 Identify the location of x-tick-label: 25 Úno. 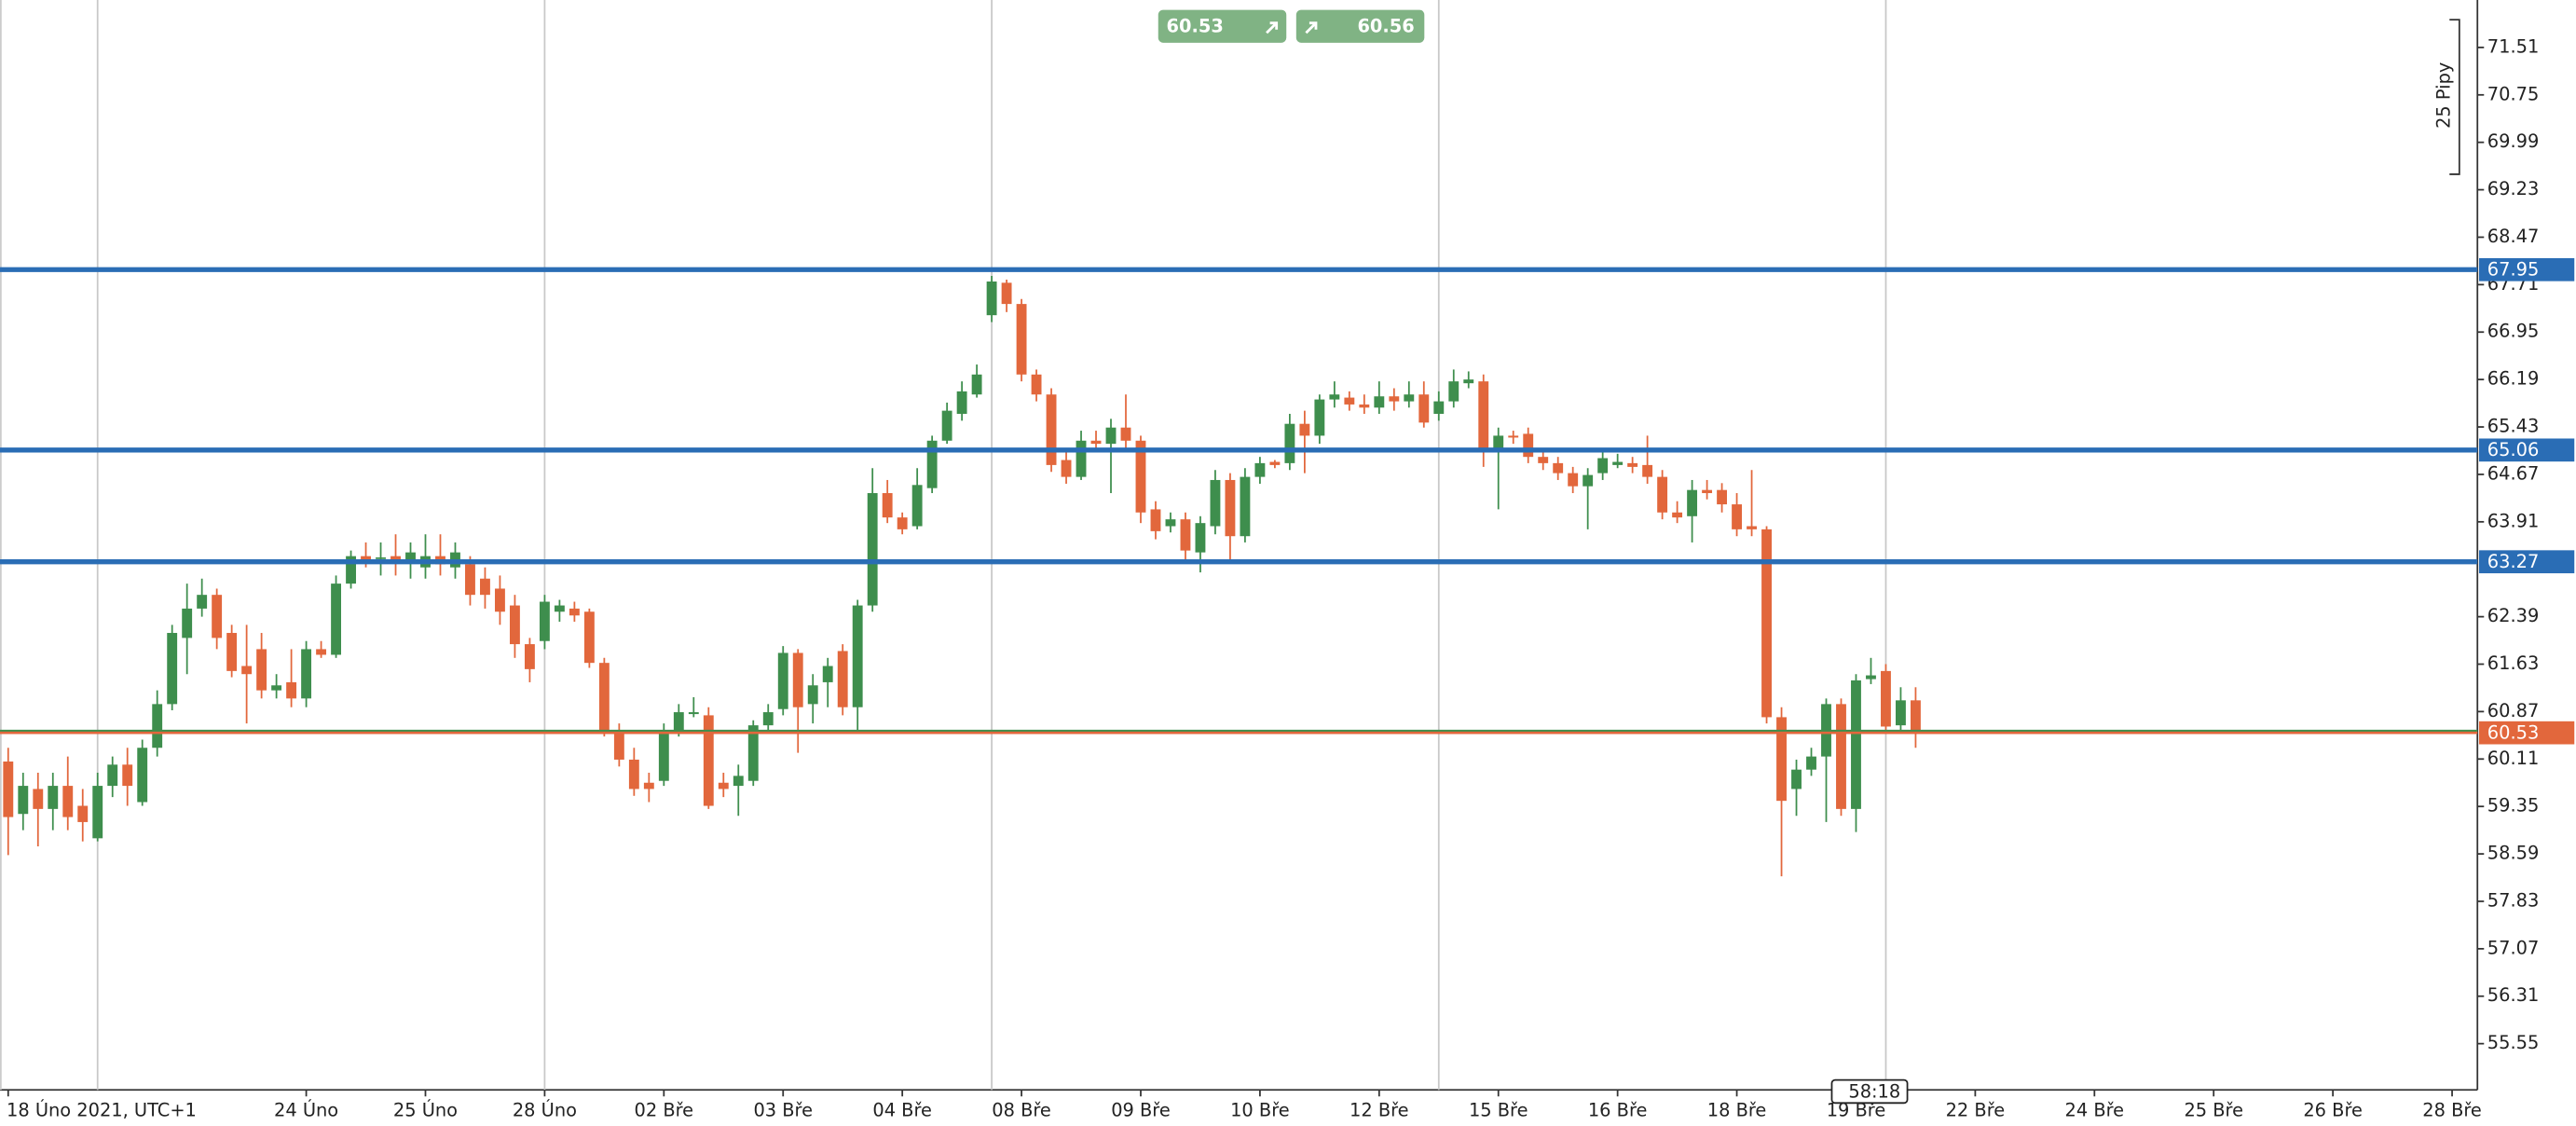
(425, 1110).